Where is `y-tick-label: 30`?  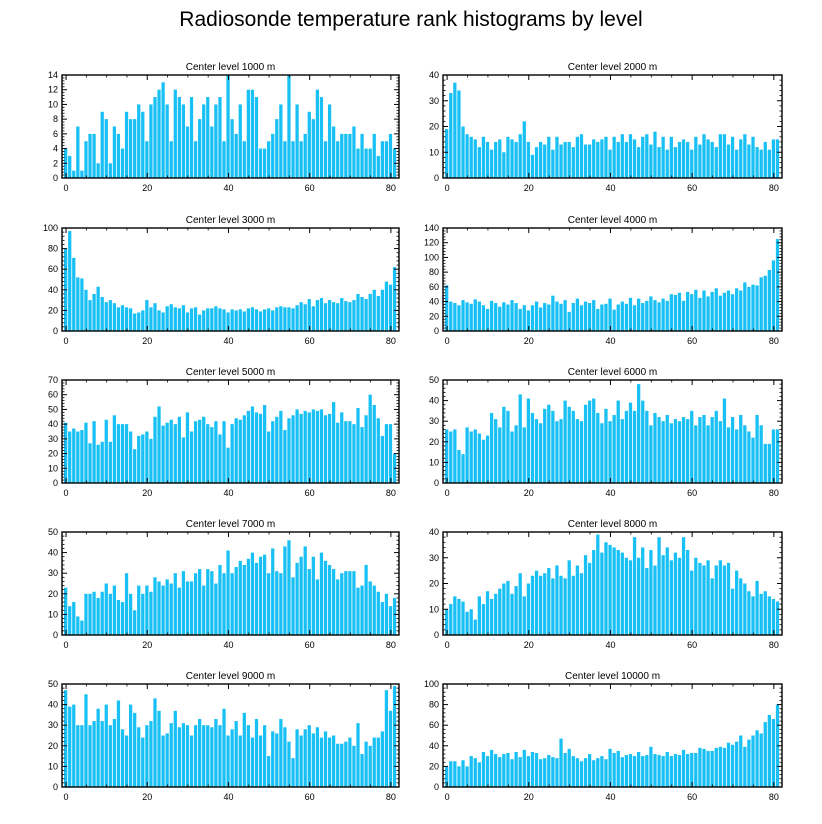 y-tick-label: 30 is located at coordinates (434, 101).